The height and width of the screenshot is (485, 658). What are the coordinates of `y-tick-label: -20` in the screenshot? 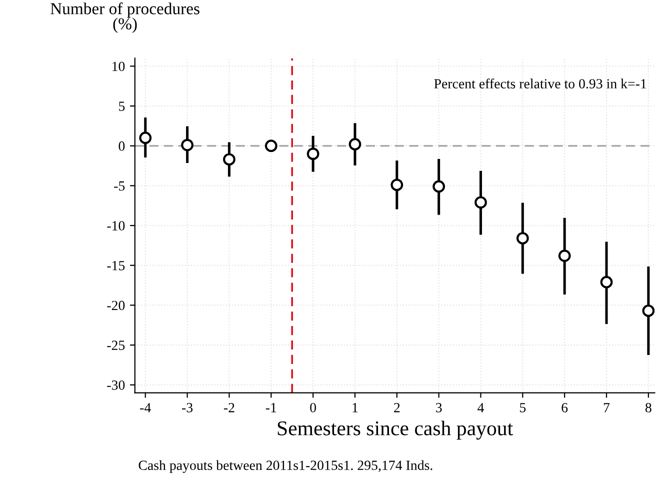 It's located at (116, 305).